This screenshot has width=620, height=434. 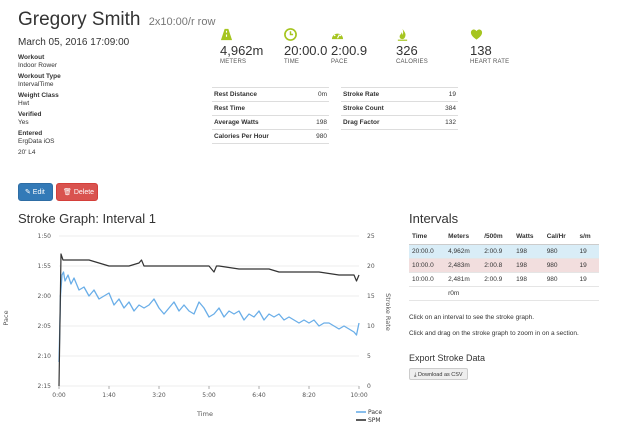 I want to click on intervals-header-row: Time Meters /500m Watts Cal/Hr s/m, so click(x=504, y=237).